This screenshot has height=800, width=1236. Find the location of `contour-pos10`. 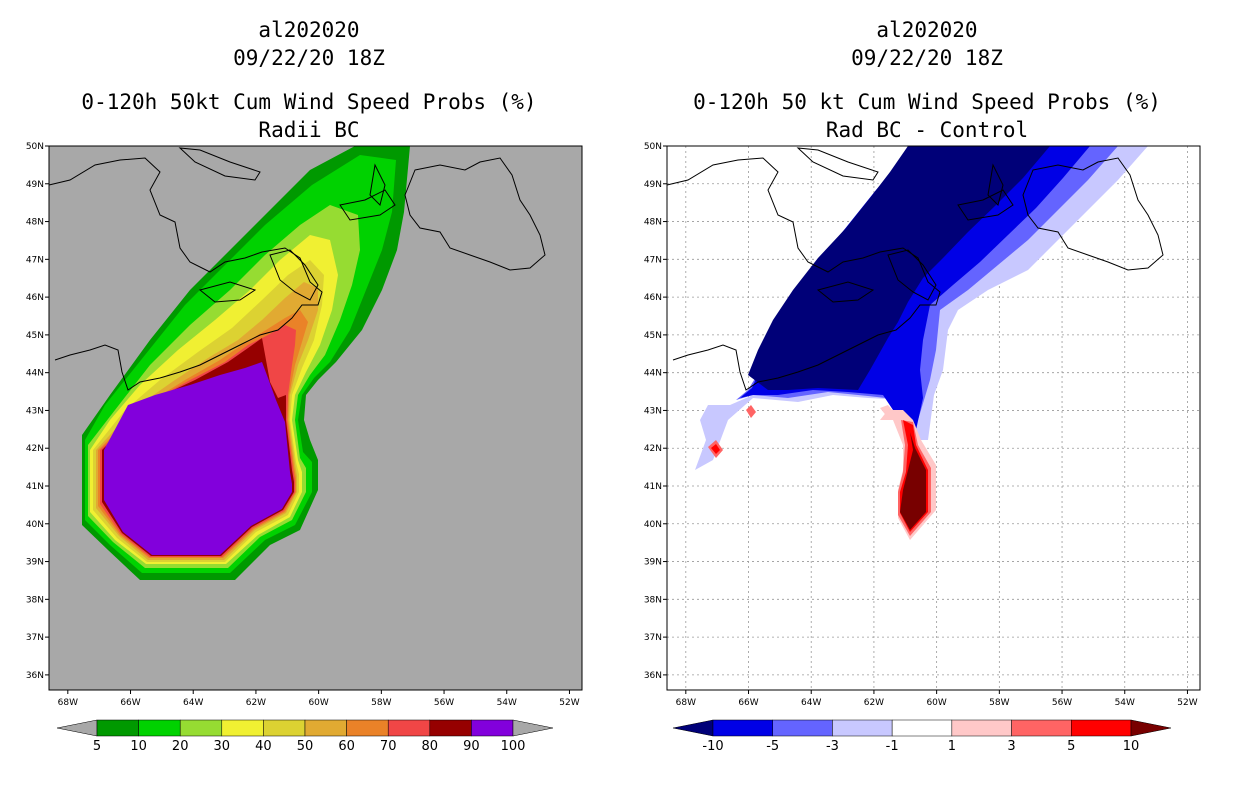

contour-pos10 is located at coordinates (913, 481).